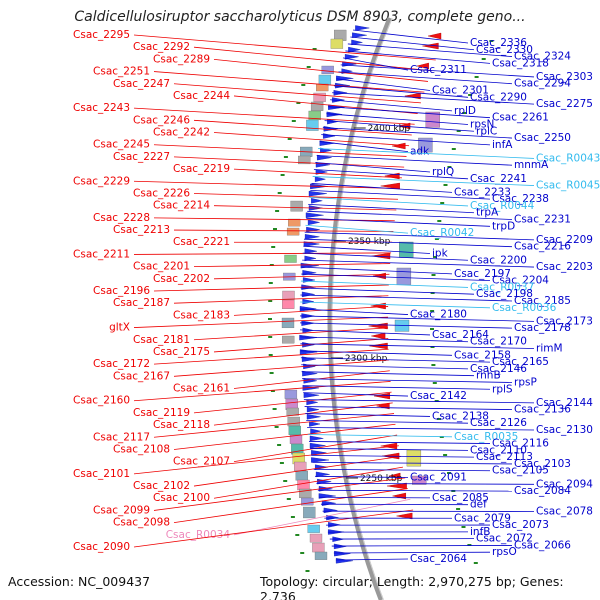 The height and width of the screenshot is (600, 600). What do you see at coordinates (460, 498) in the screenshot?
I see `right-gene-label: Csac_2085` at bounding box center [460, 498].